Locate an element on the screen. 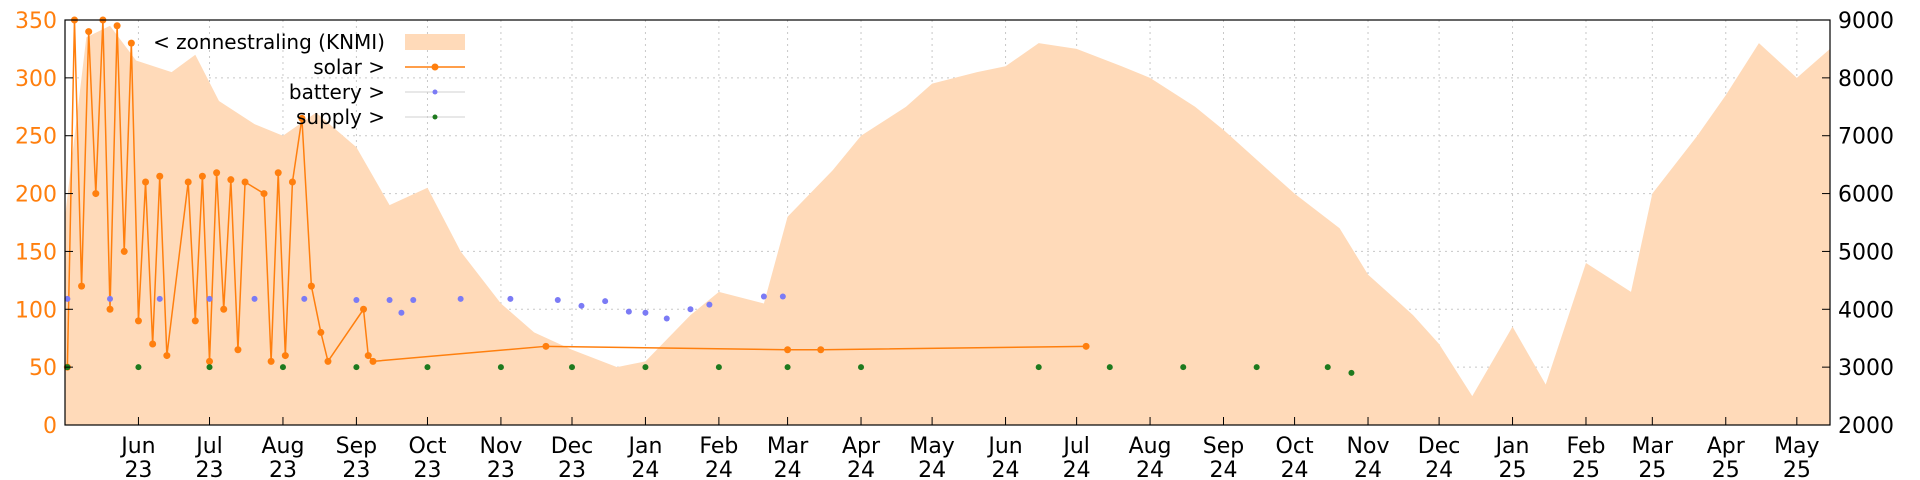 The image size is (1920, 480). y-left-tick-label: 200 is located at coordinates (36, 195).